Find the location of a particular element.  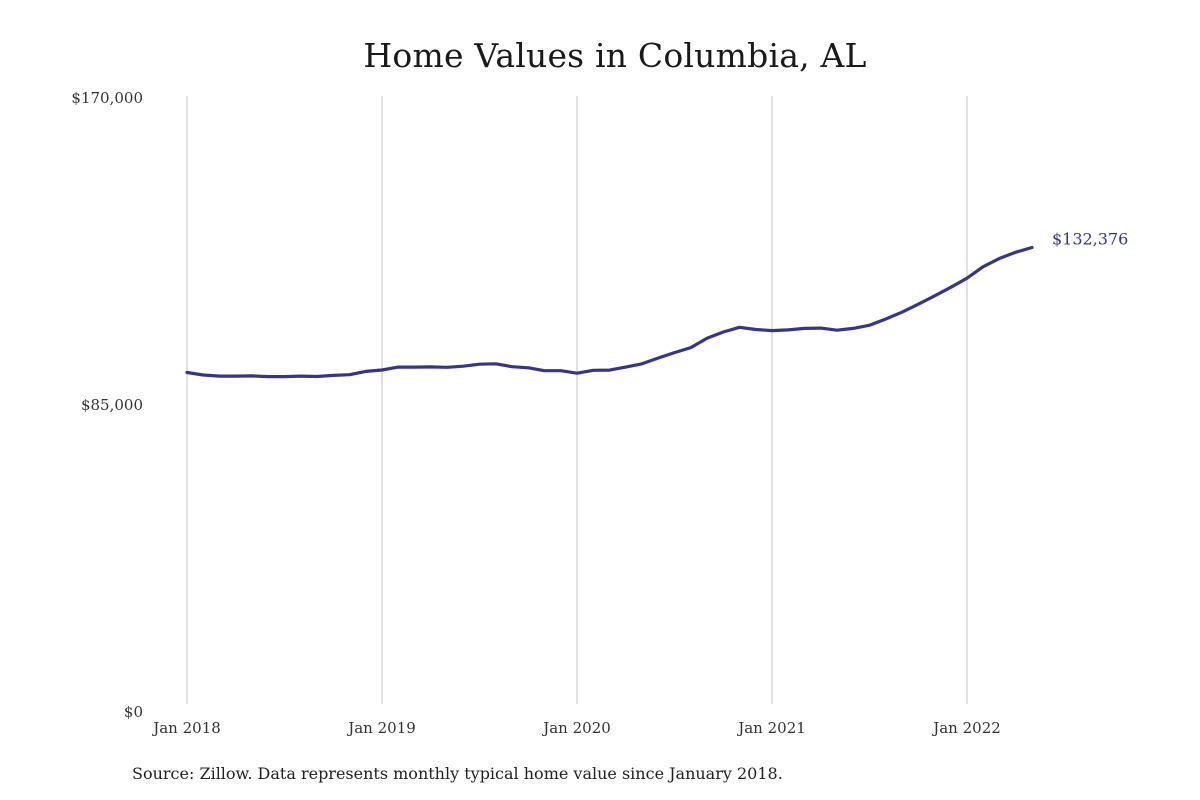

y-tick-label: $85,000 is located at coordinates (112, 405).